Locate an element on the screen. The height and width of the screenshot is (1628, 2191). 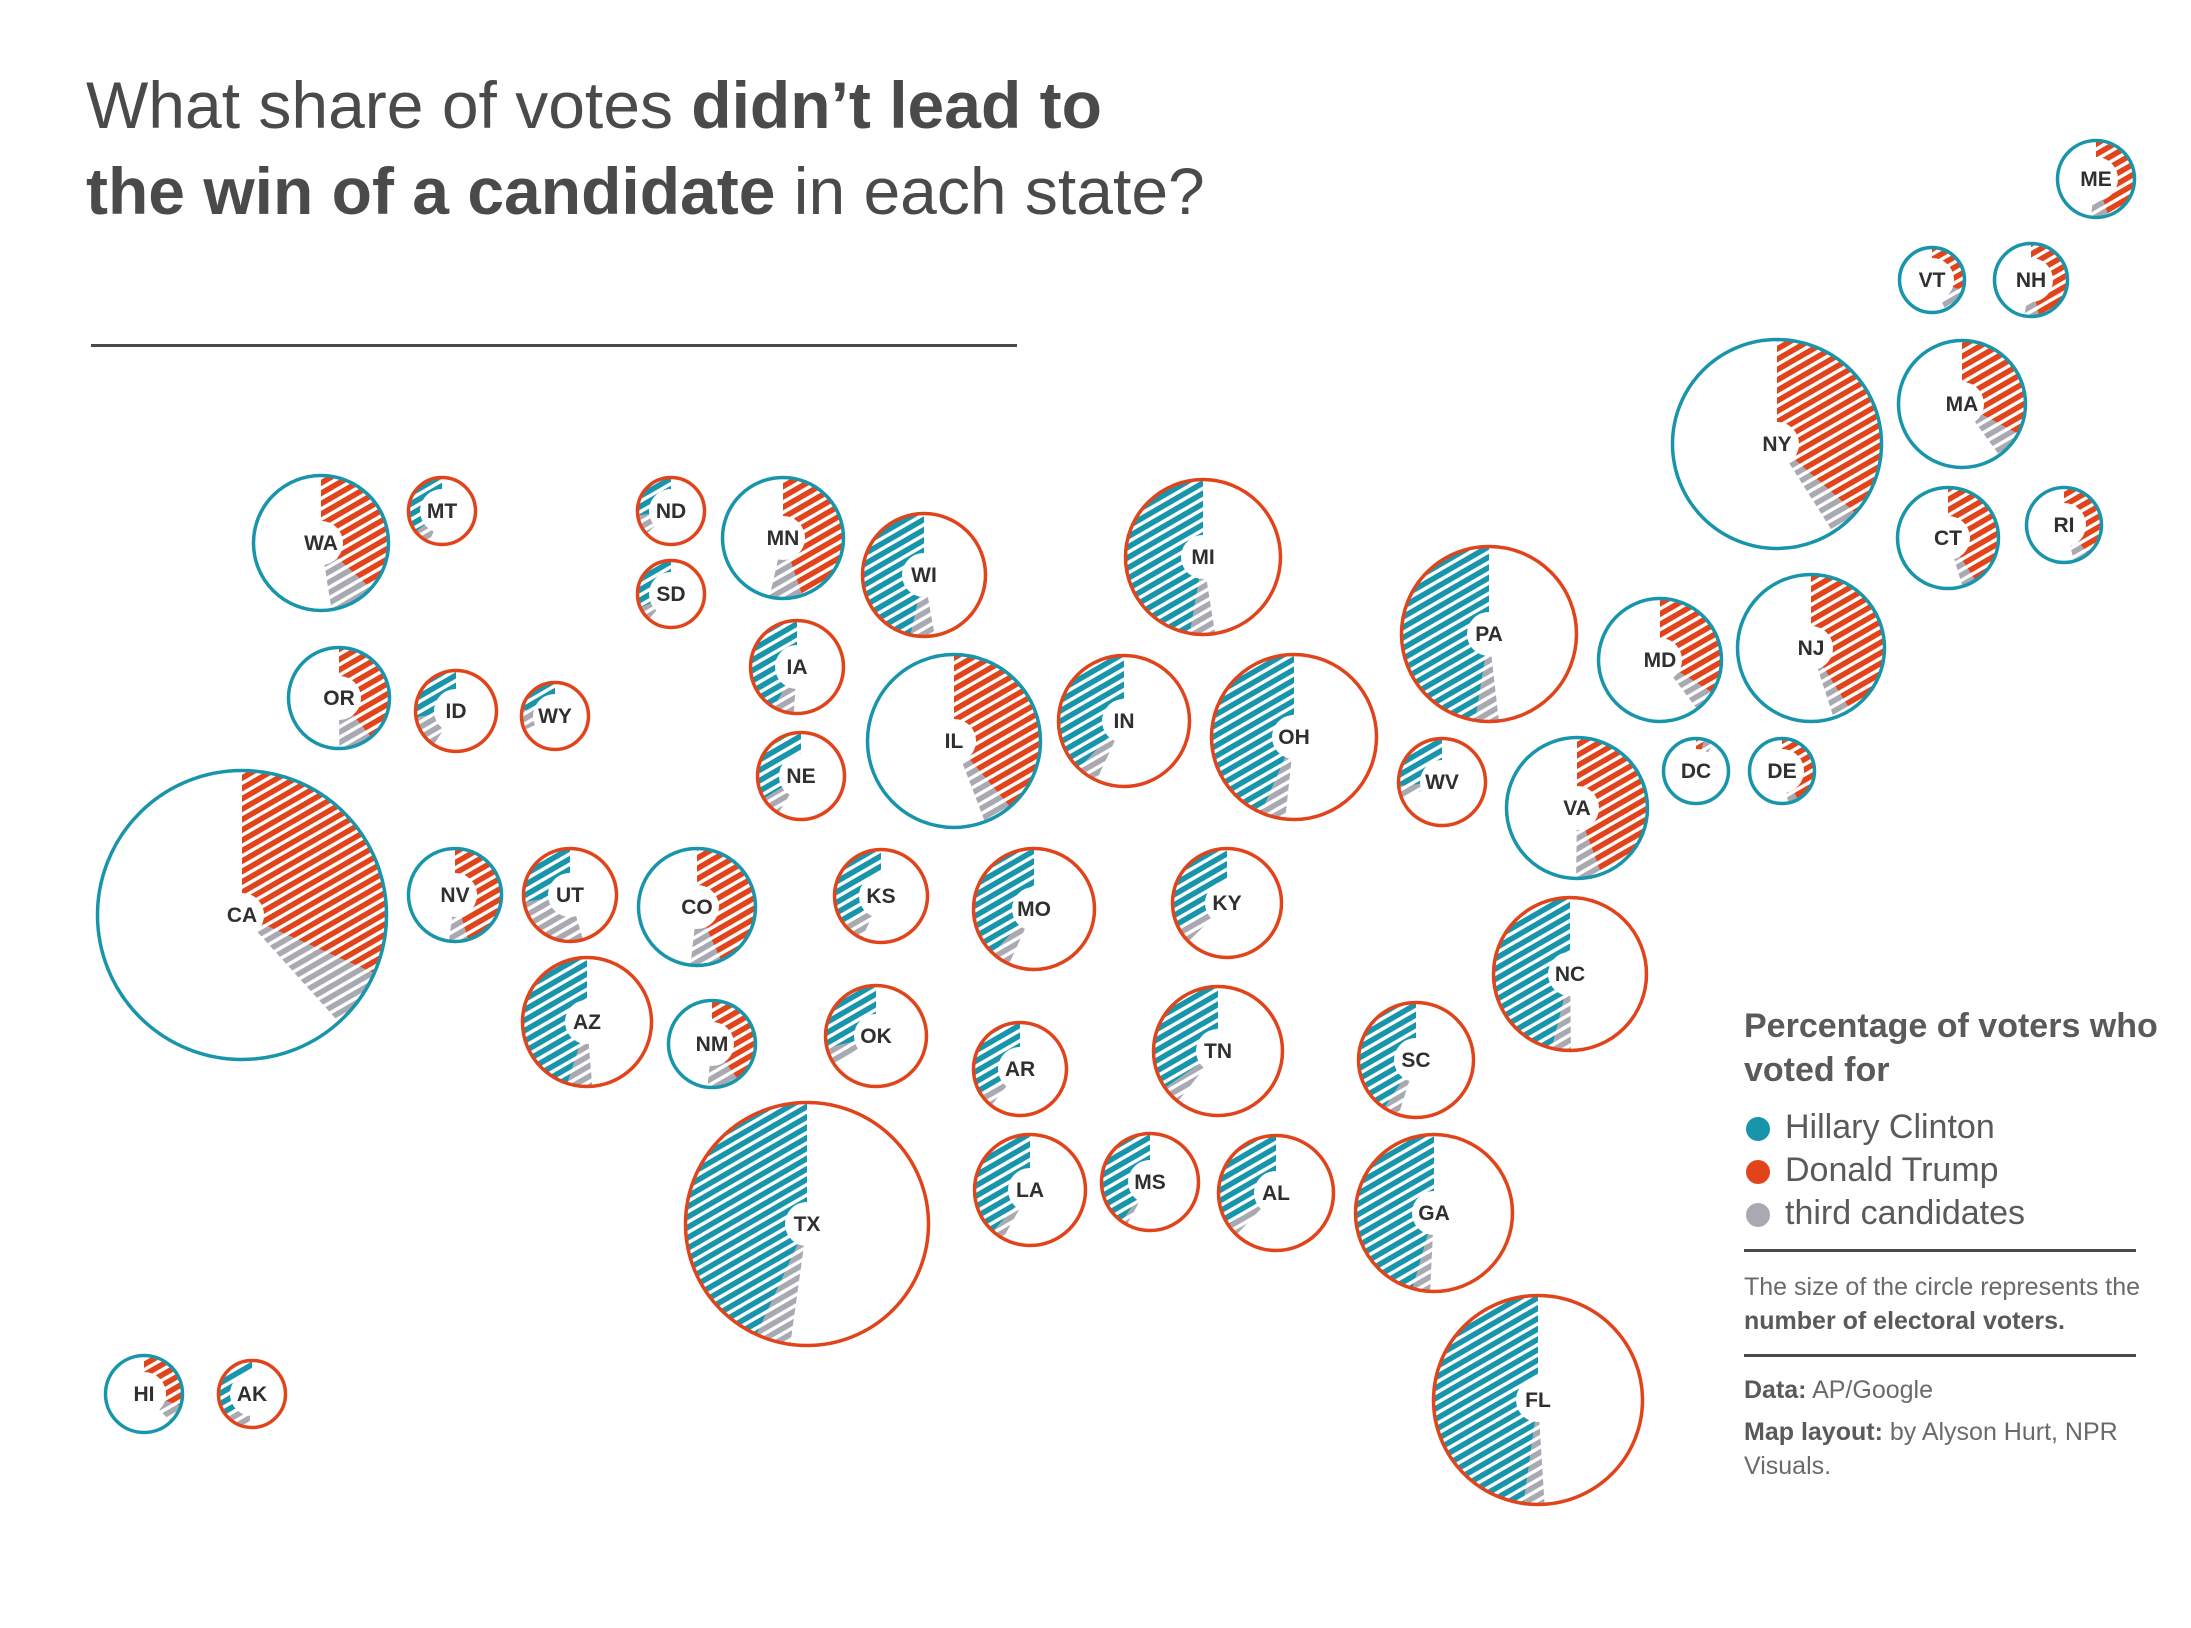
state-circle-pa: PA is located at coordinates (1489, 634).